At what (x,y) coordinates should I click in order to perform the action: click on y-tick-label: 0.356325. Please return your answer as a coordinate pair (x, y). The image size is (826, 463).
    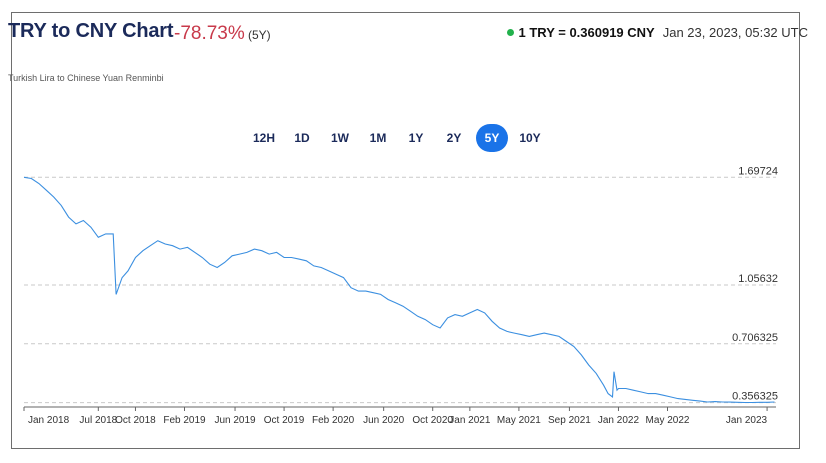
    Looking at the image, I should click on (755, 397).